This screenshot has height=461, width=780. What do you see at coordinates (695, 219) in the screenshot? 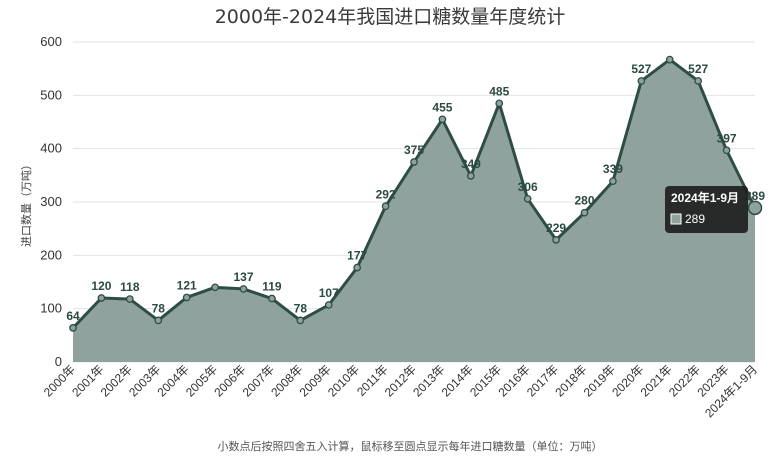
I see `tooltip-value: 289` at bounding box center [695, 219].